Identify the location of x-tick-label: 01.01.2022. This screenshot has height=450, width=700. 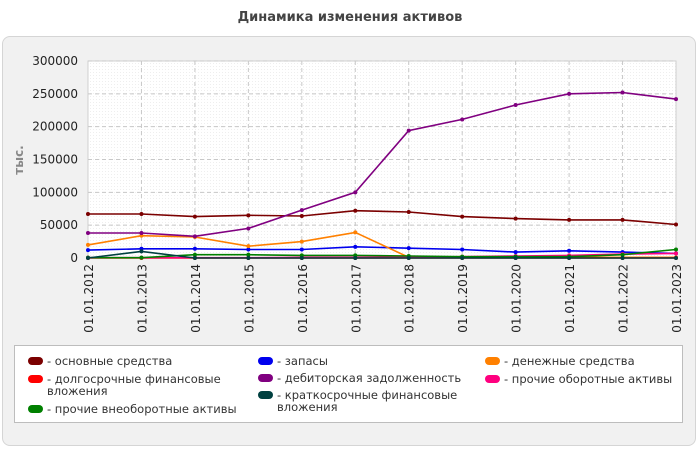
(624, 298).